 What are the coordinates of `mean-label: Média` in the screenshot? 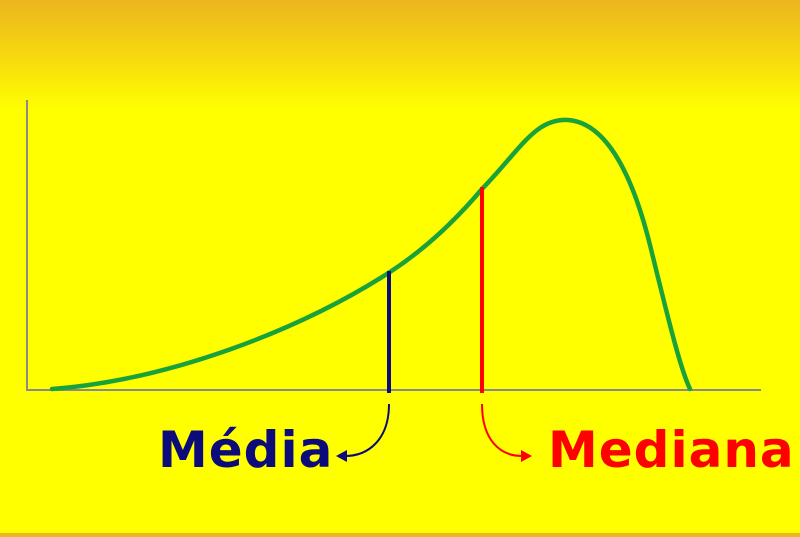 It's located at (246, 450).